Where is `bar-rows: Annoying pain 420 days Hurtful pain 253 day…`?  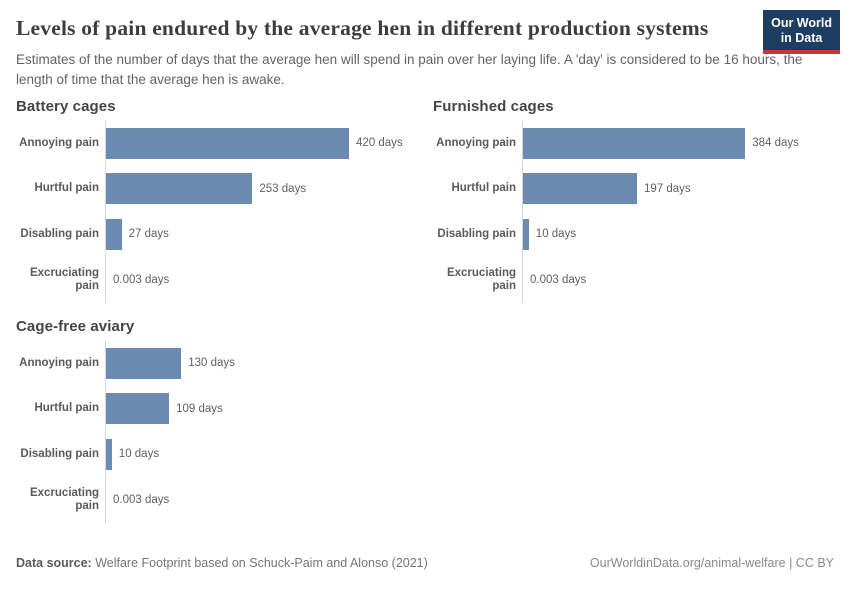
bar-rows: Annoying pain 420 days Hurtful pain 253 day… is located at coordinates (224, 211).